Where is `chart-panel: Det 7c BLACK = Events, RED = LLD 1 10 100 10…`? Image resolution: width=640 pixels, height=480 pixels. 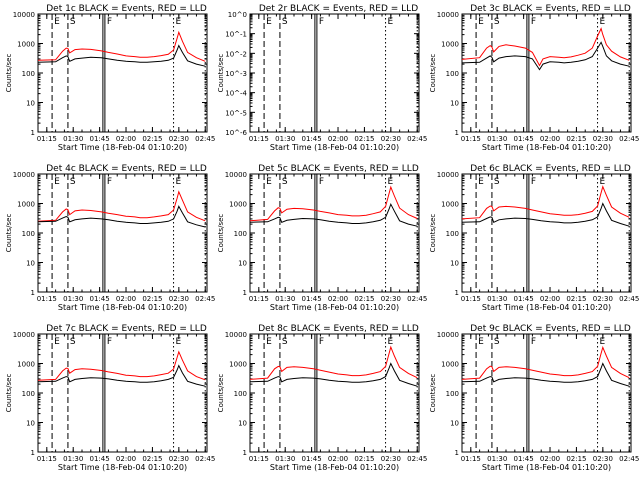
chart-panel: Det 7c BLACK = Events, RED = LLD 1 10 100 10… is located at coordinates (110, 398).